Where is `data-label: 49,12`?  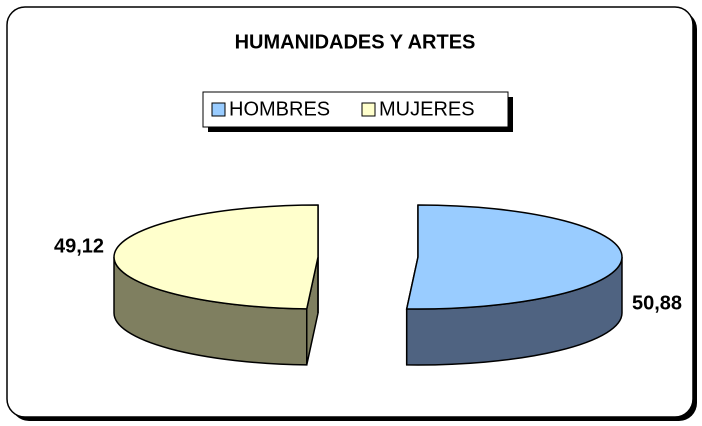
data-label: 49,12 is located at coordinates (79, 246).